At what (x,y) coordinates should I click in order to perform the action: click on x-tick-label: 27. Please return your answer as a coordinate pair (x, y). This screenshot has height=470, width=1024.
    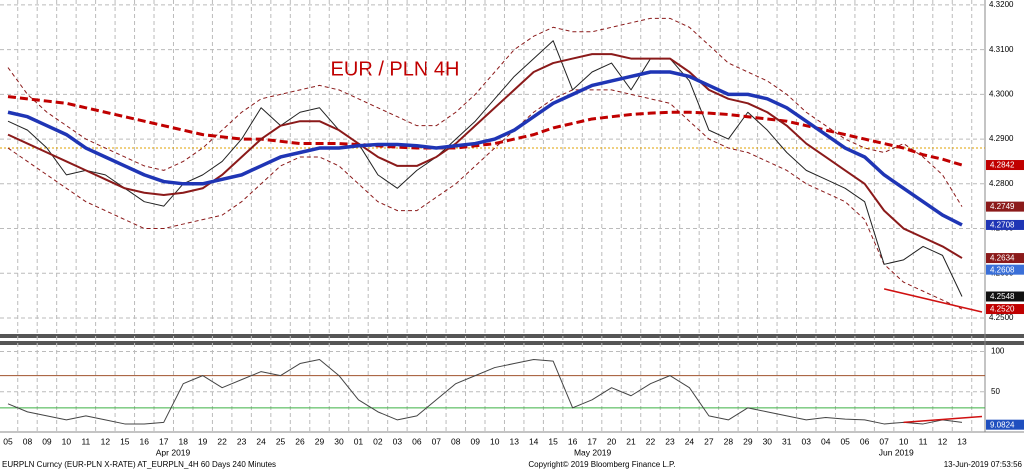
    Looking at the image, I should click on (709, 441).